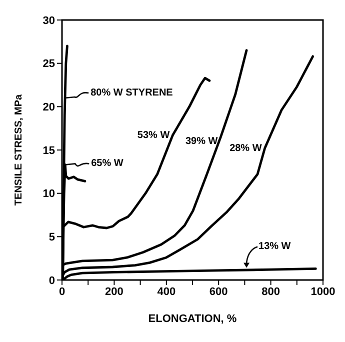 The width and height of the screenshot is (345, 342). What do you see at coordinates (48, 150) in the screenshot?
I see `y-tick-label: 15` at bounding box center [48, 150].